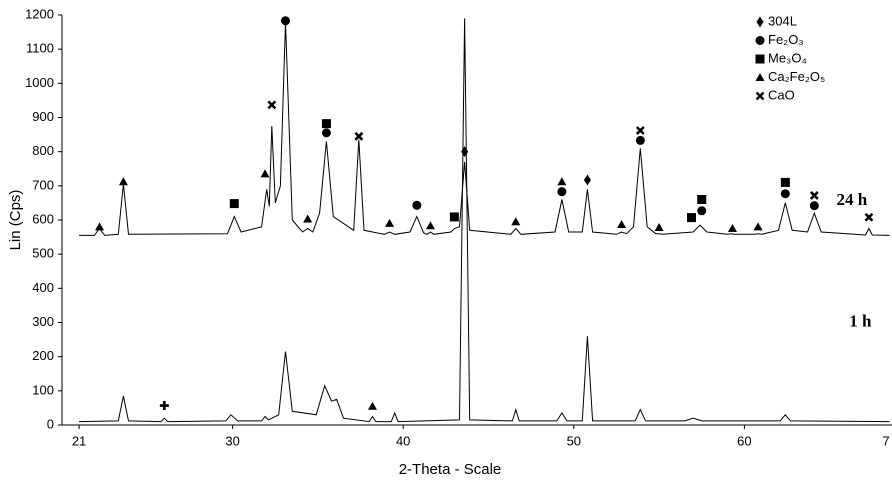  What do you see at coordinates (852, 199) in the screenshot?
I see `annotation: 24 h` at bounding box center [852, 199].